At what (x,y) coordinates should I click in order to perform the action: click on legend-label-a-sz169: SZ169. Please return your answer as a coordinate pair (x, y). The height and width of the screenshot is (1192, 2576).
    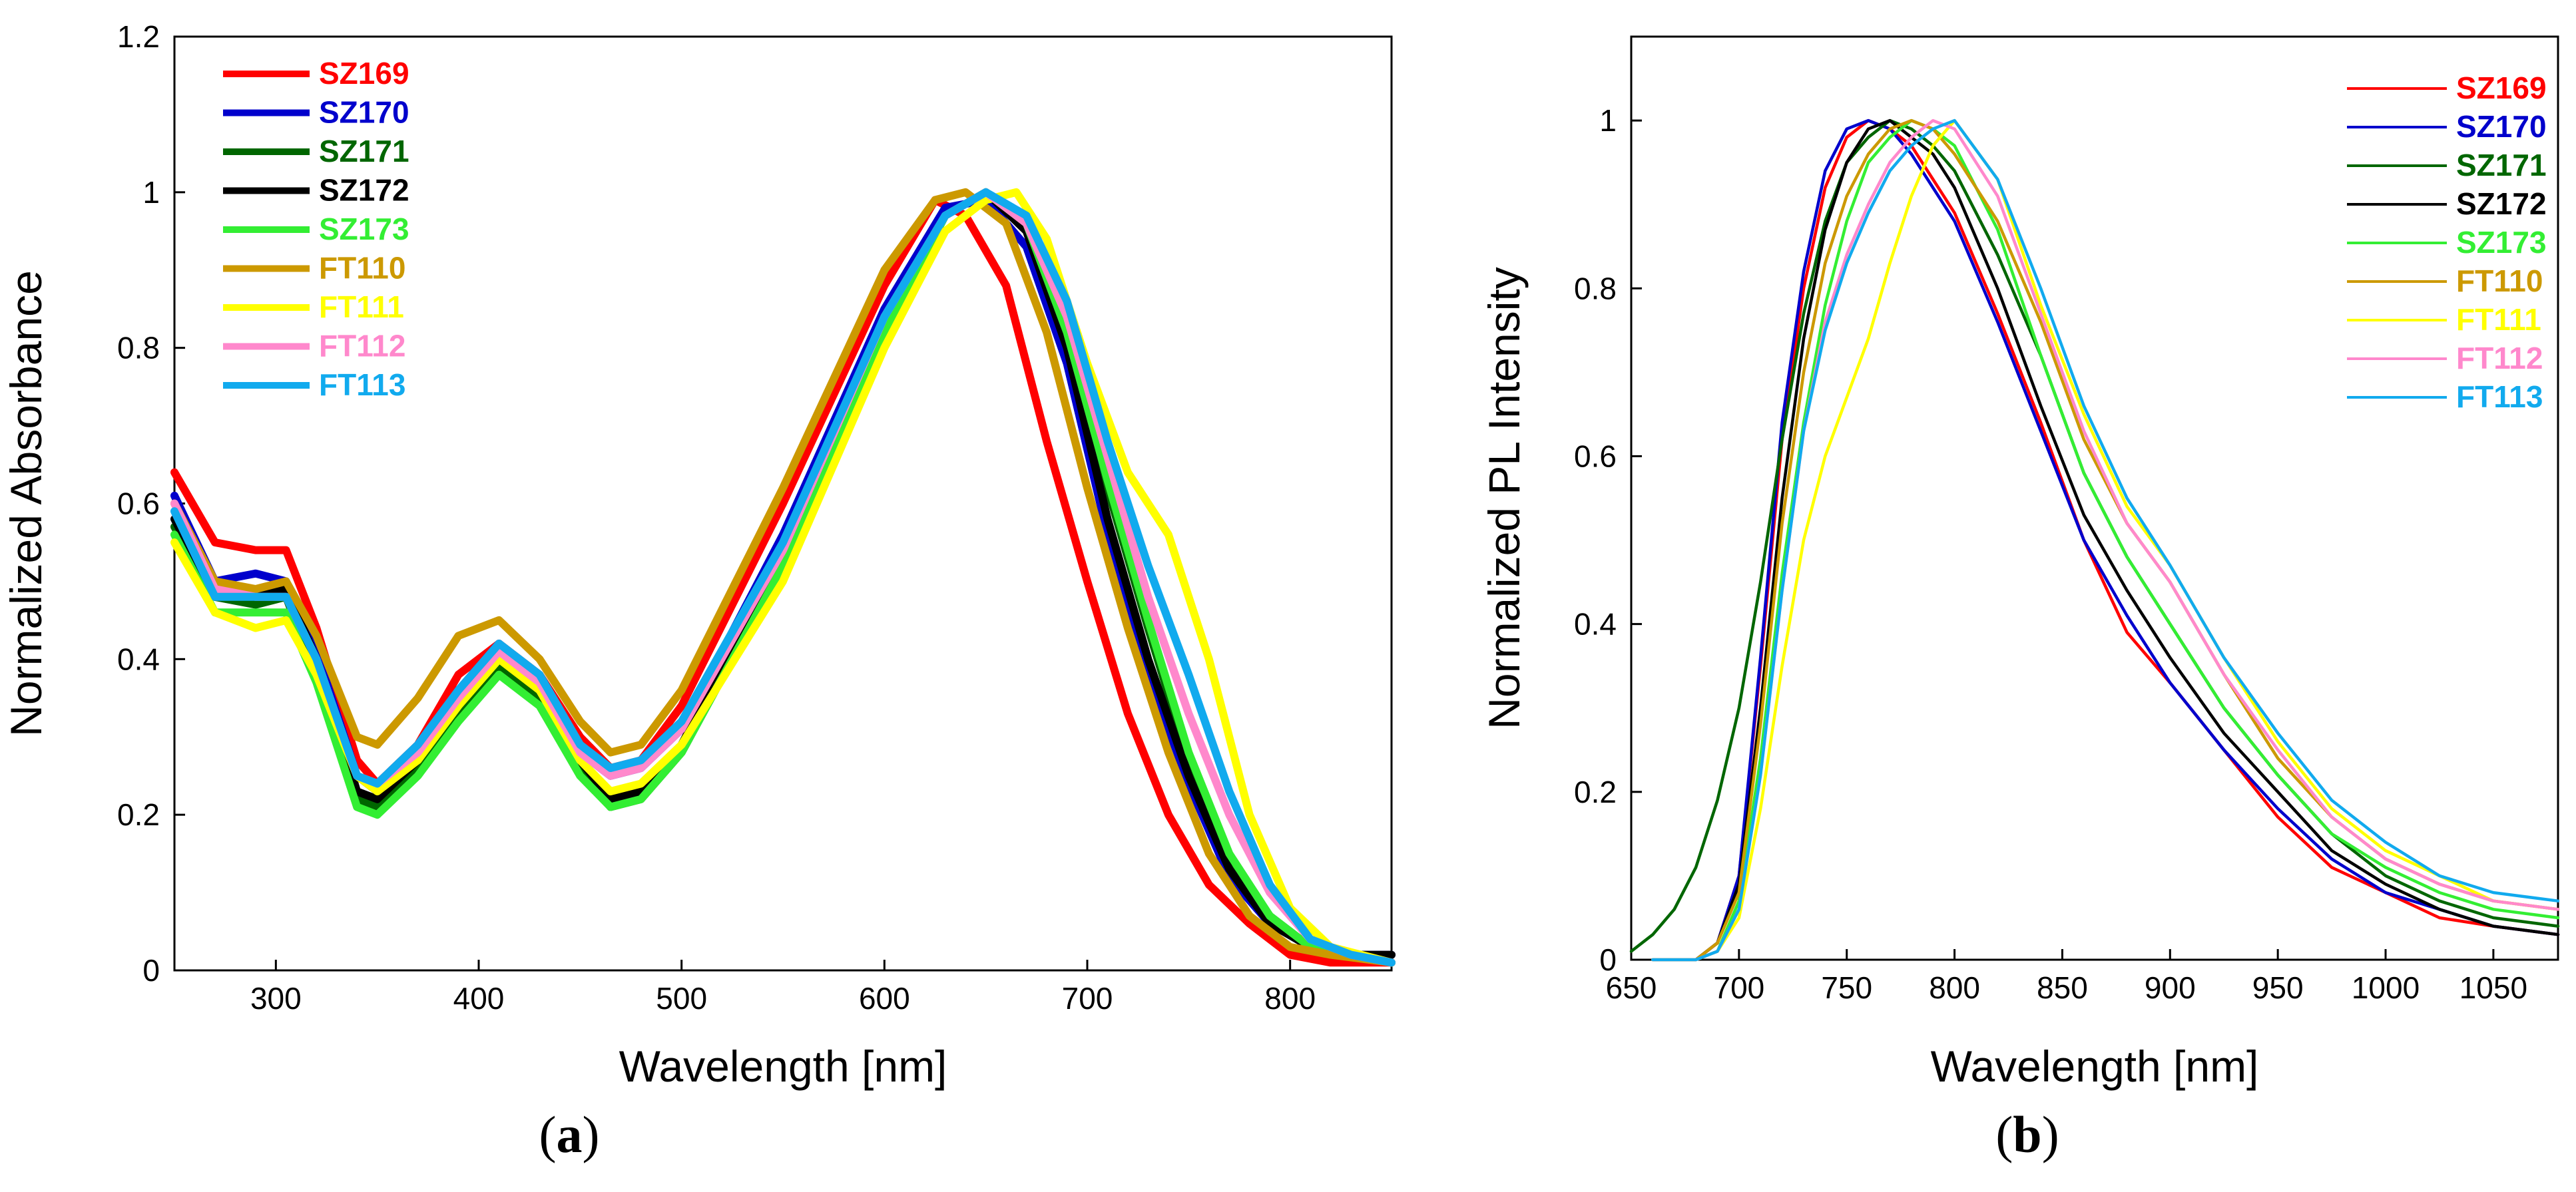
    Looking at the image, I should click on (364, 73).